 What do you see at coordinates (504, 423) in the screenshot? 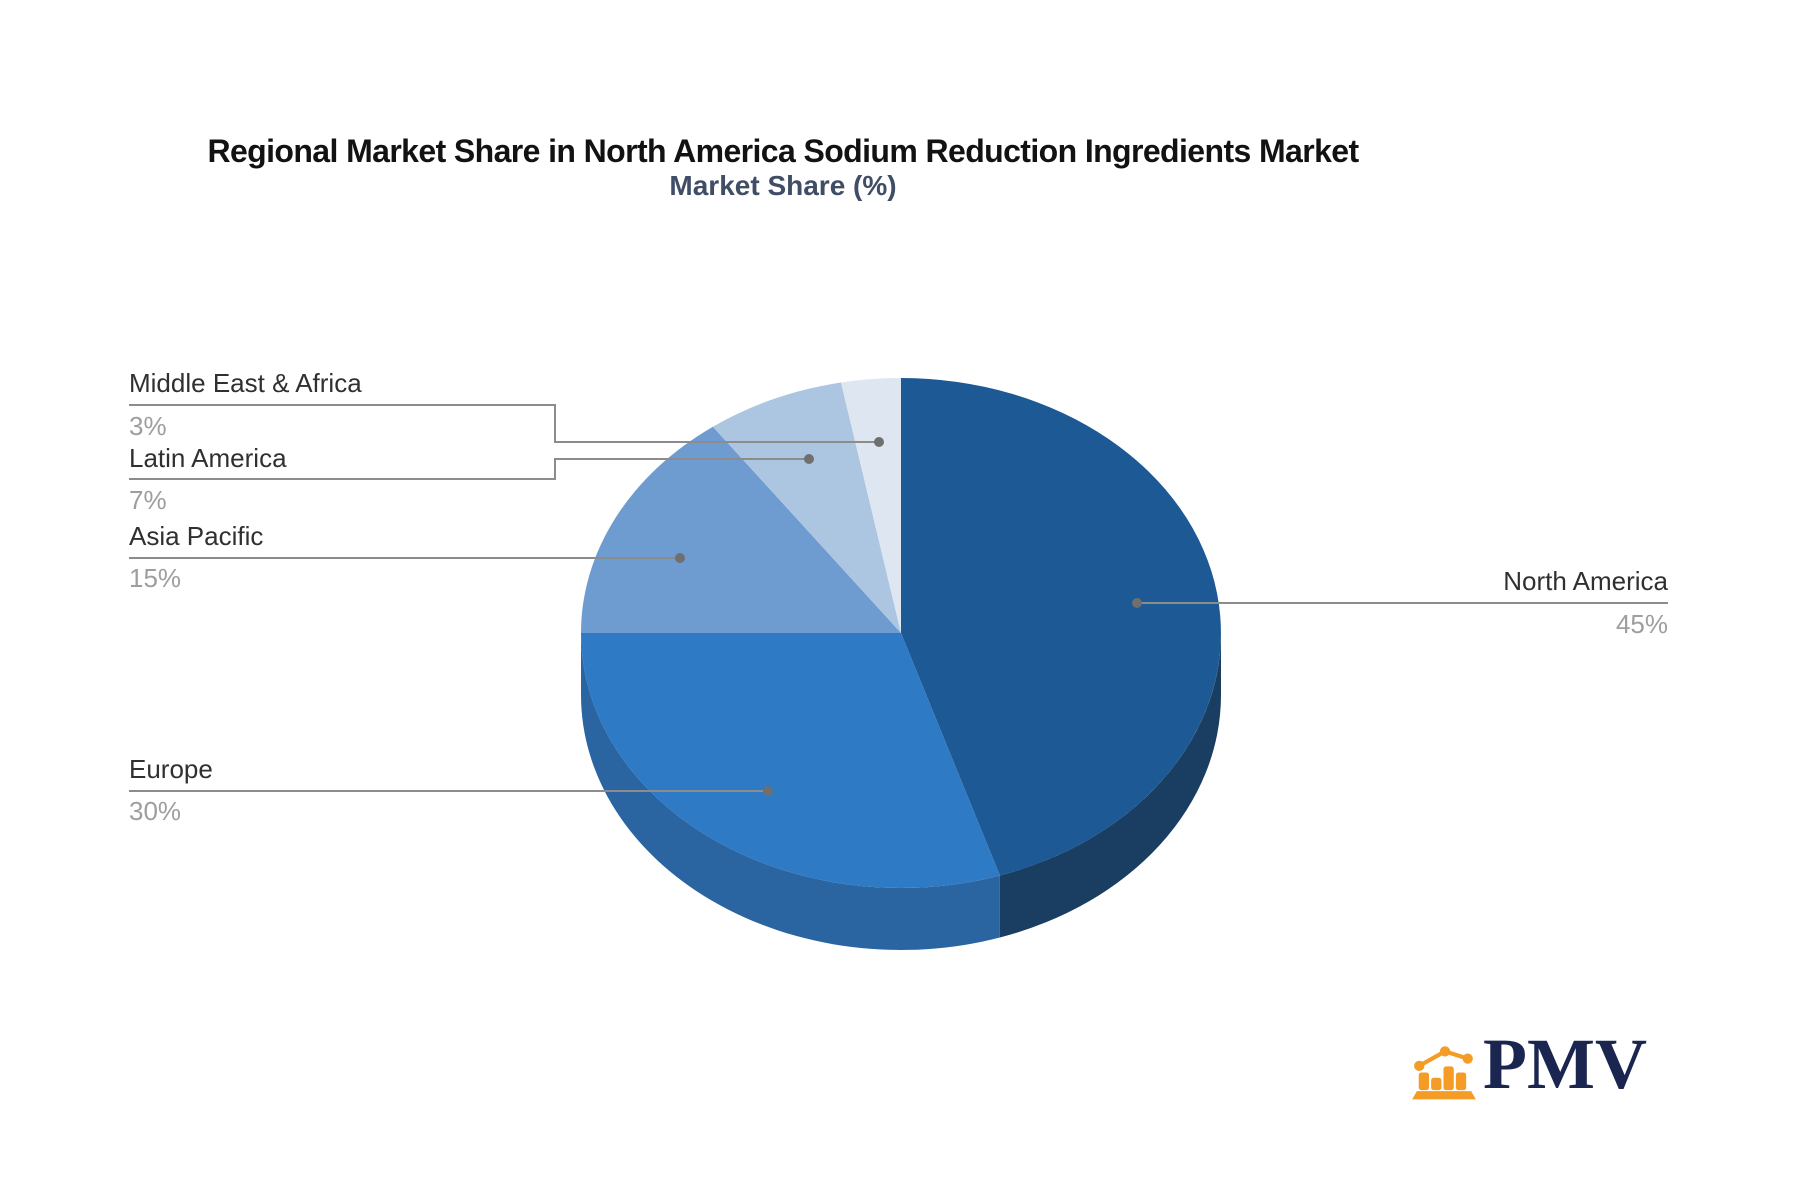
I see `connector-middle-east-africa` at bounding box center [504, 423].